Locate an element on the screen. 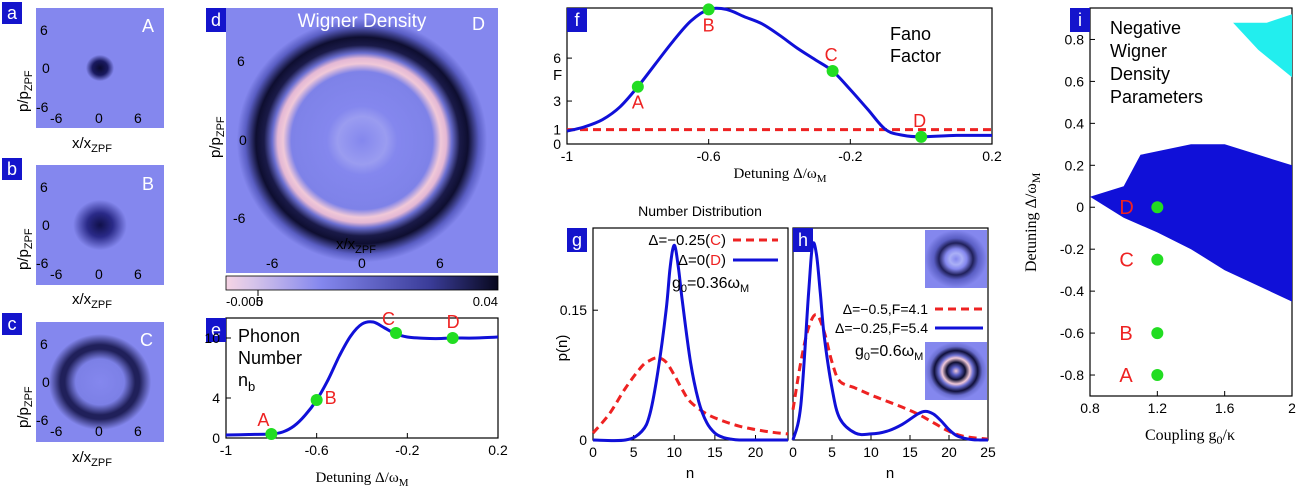 The width and height of the screenshot is (1307, 489). panel-tag-b is located at coordinates (12, 169).